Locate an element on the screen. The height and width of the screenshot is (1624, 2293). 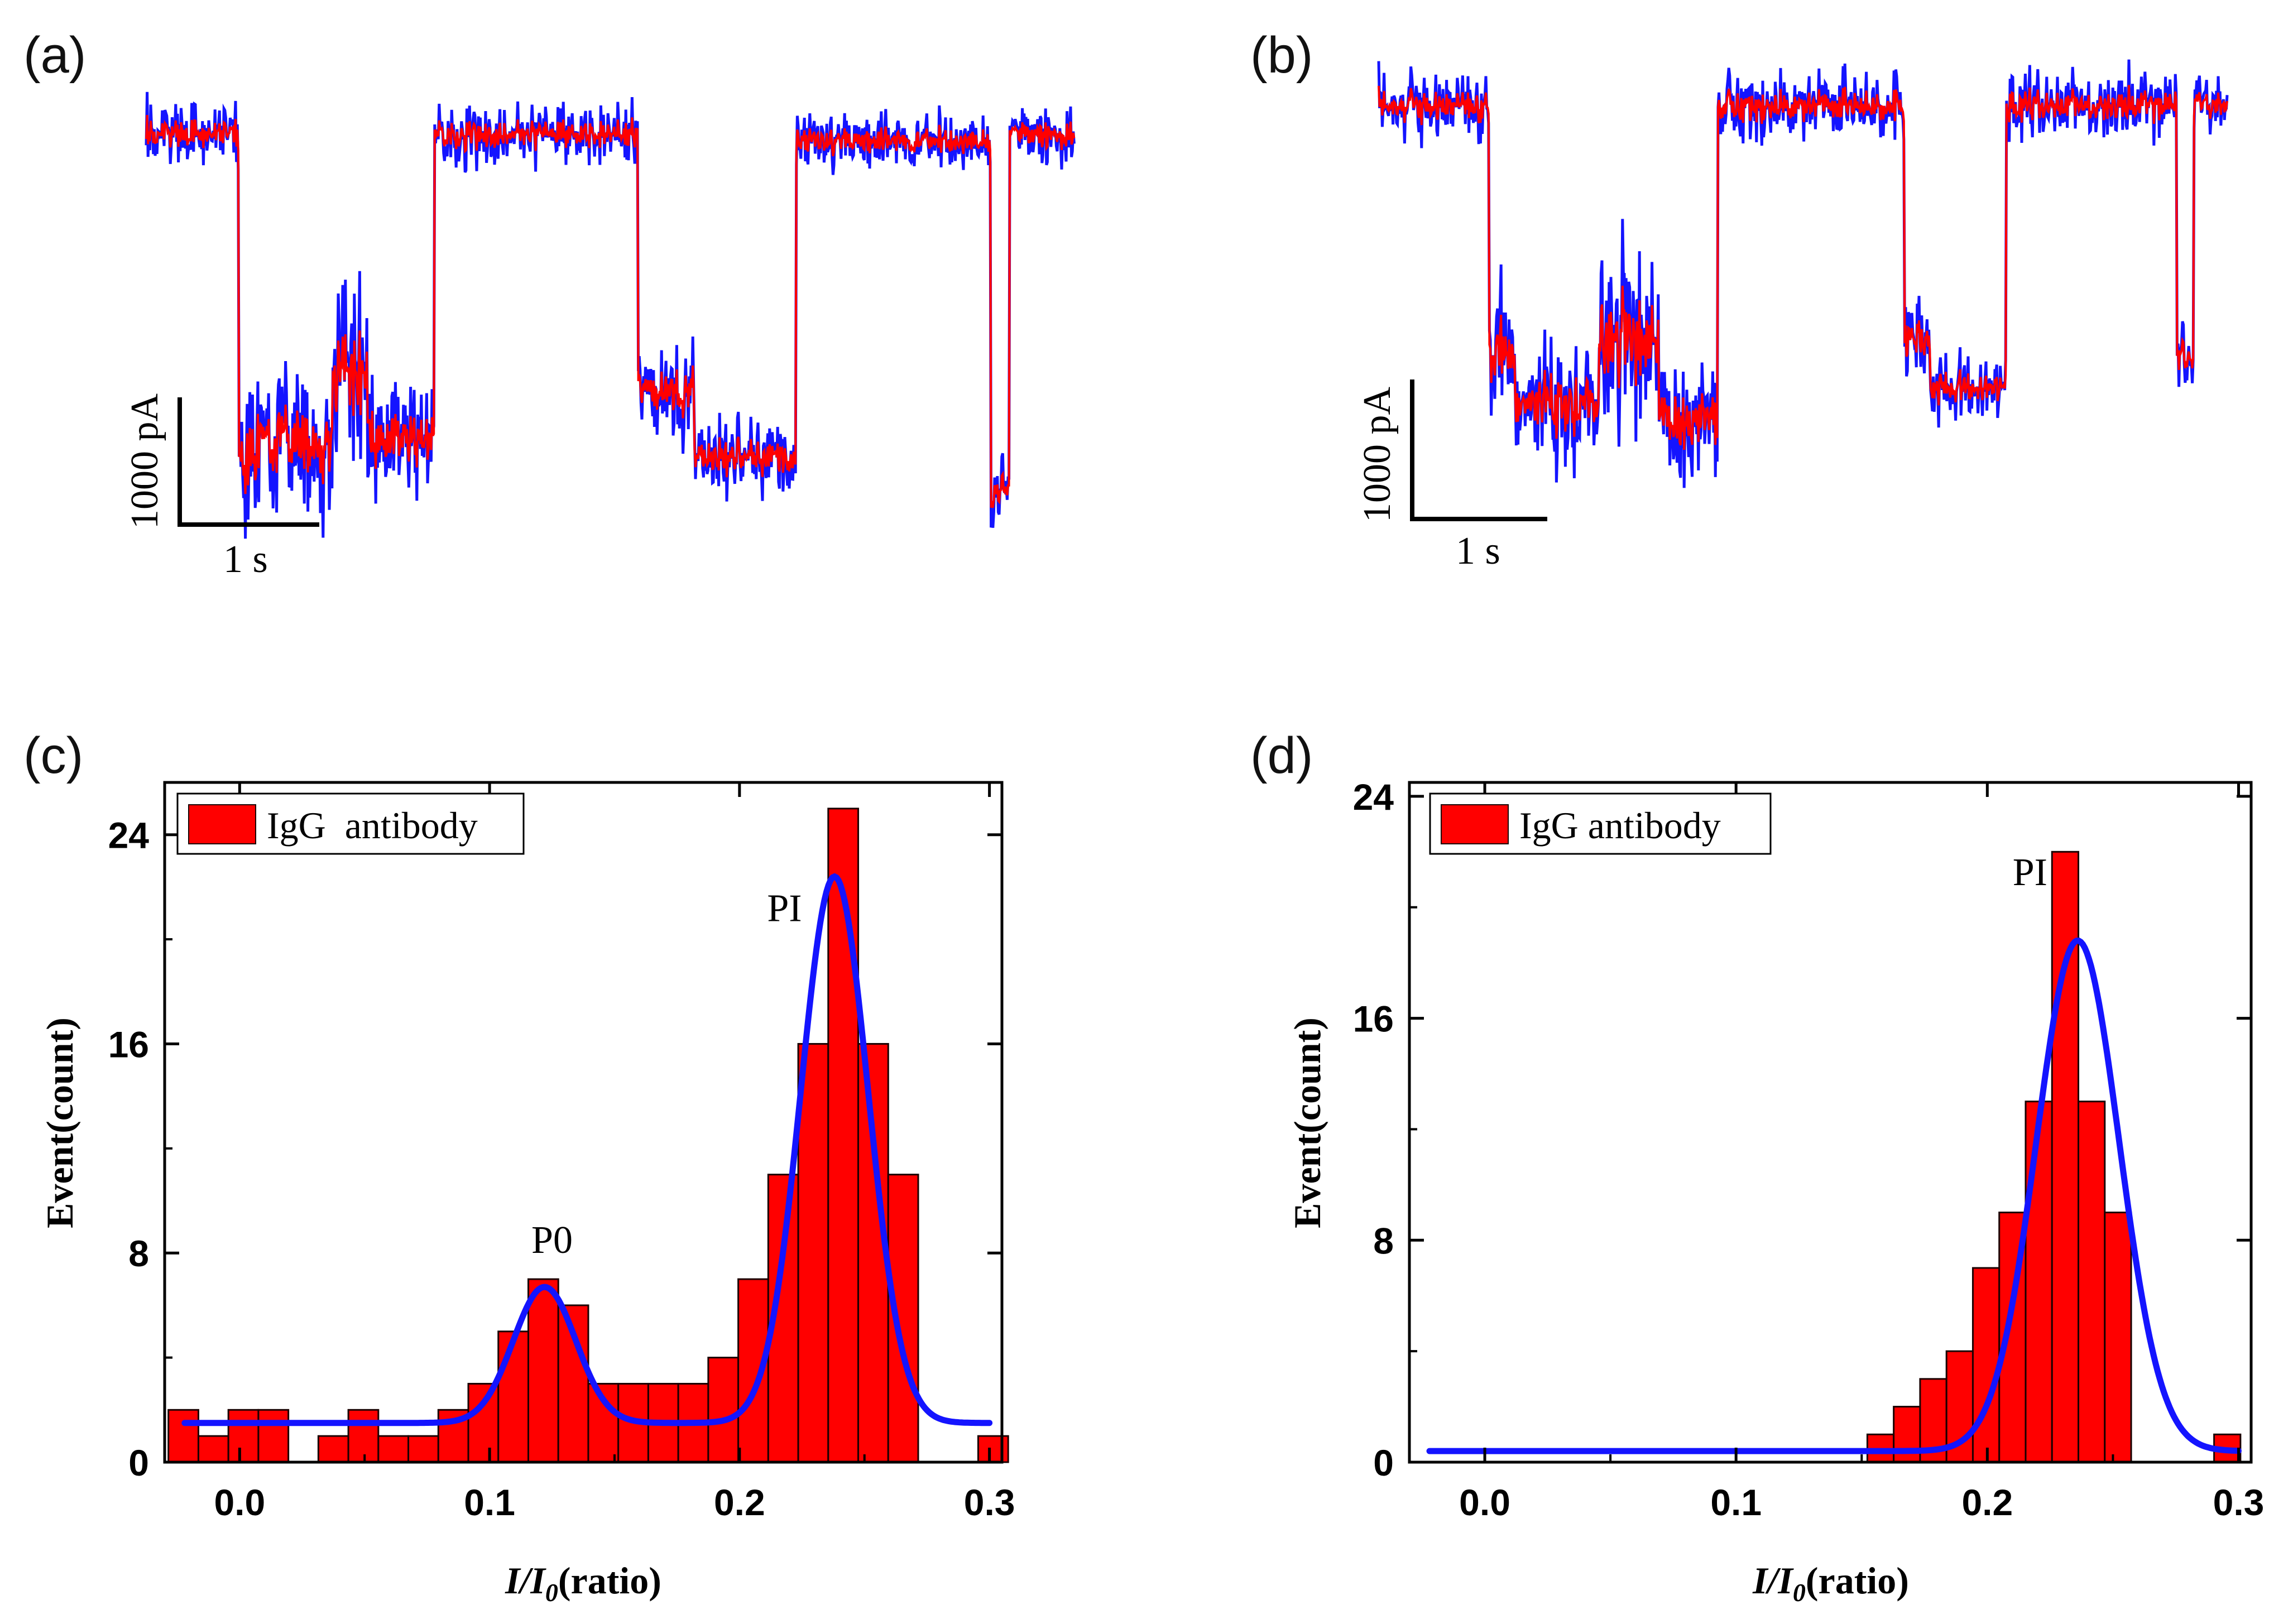
trace-panel-b: 1000 pA 1 s is located at coordinates (1792, 316).